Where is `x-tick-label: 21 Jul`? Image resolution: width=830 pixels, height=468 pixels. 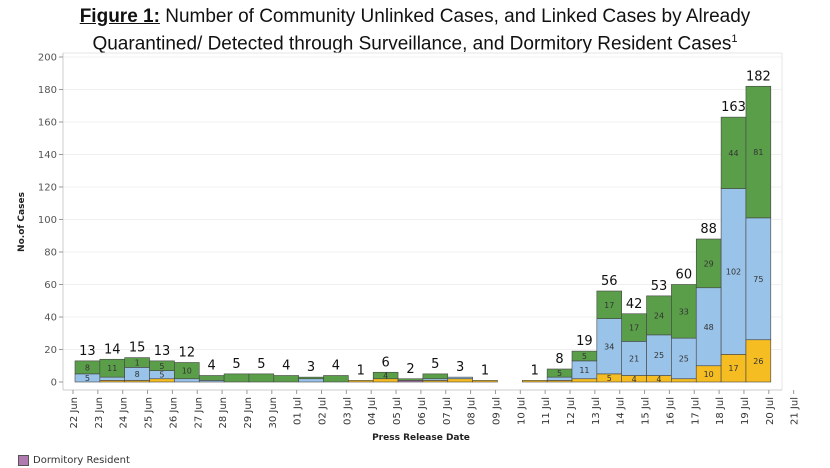
x-tick-label: 21 Jul is located at coordinates (795, 411).